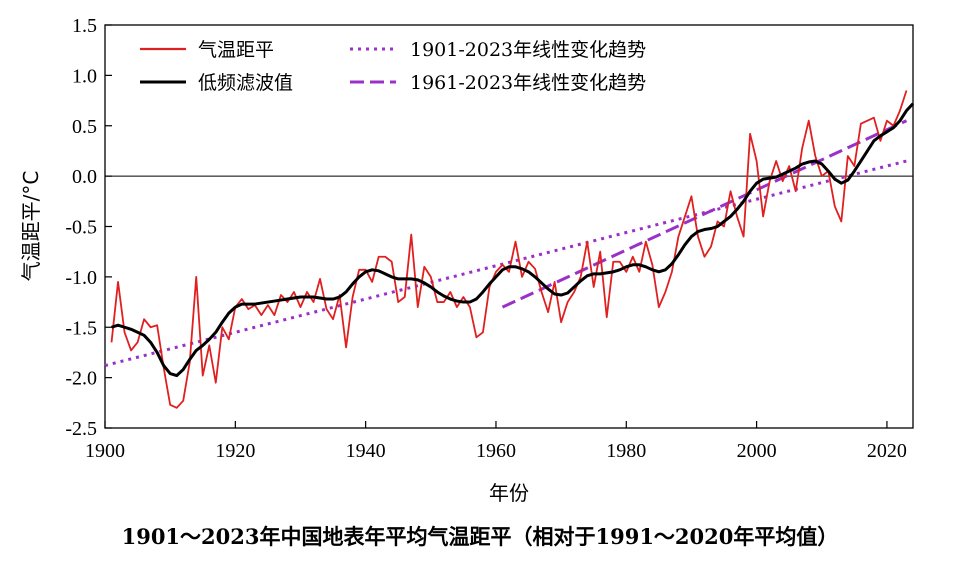 This screenshot has height=571, width=960. What do you see at coordinates (84, 26) in the screenshot?
I see `y-tick-label: 1.5` at bounding box center [84, 26].